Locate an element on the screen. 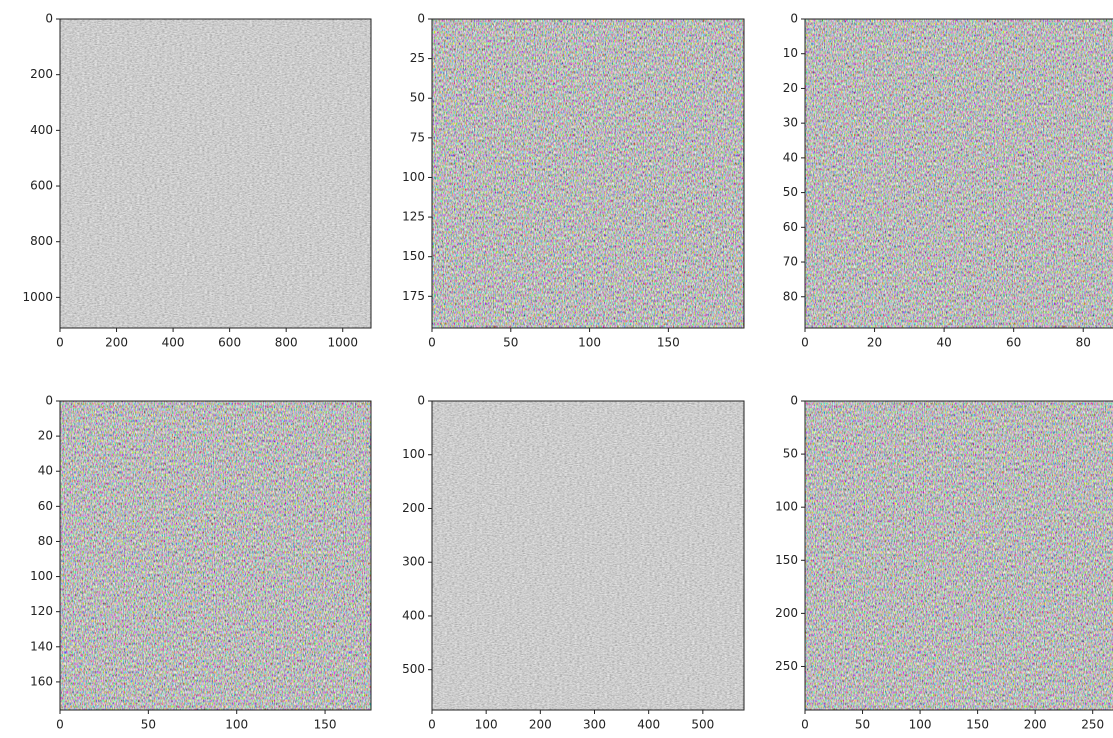 Image resolution: width=1113 pixels, height=738 pixels. y-tick-label: 600 is located at coordinates (41, 186).